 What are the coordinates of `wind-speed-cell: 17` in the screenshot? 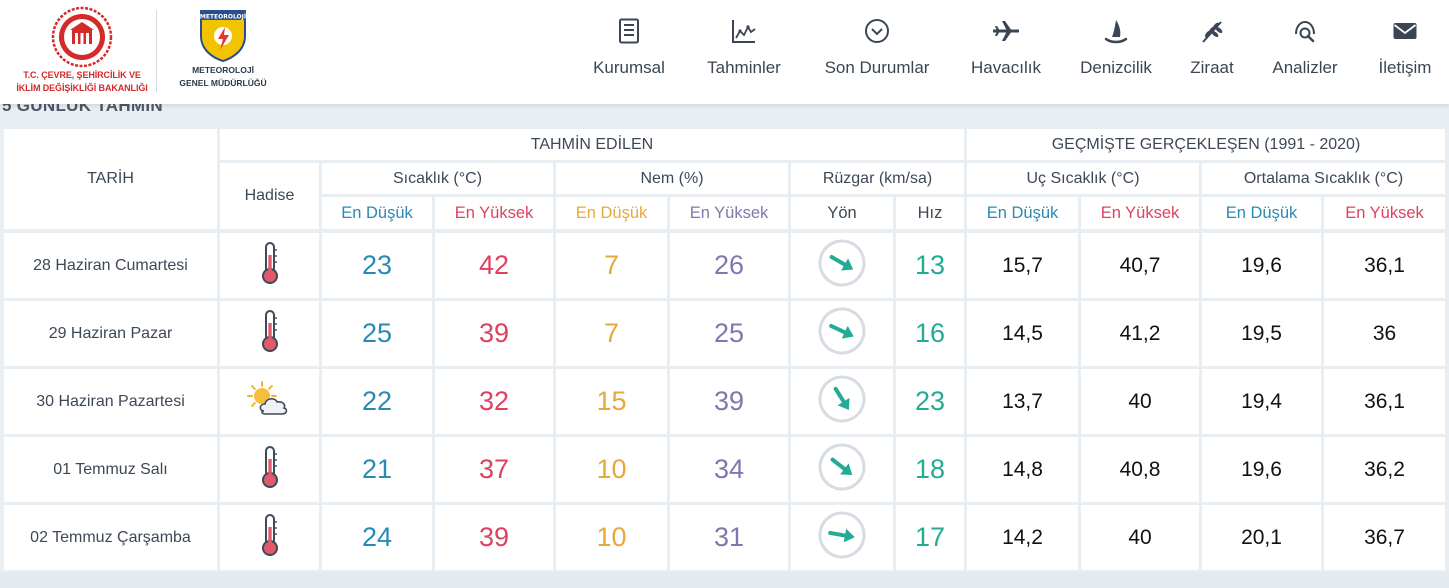 It's located at (930, 537).